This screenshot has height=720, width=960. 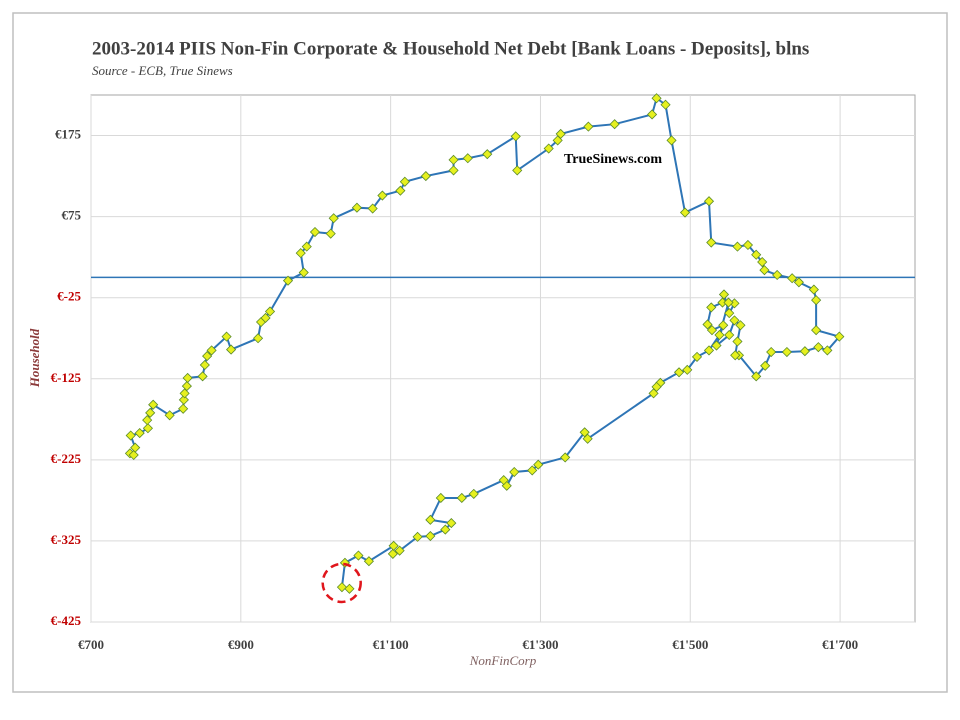 I want to click on y-tick-label: €-25, so click(x=69, y=296).